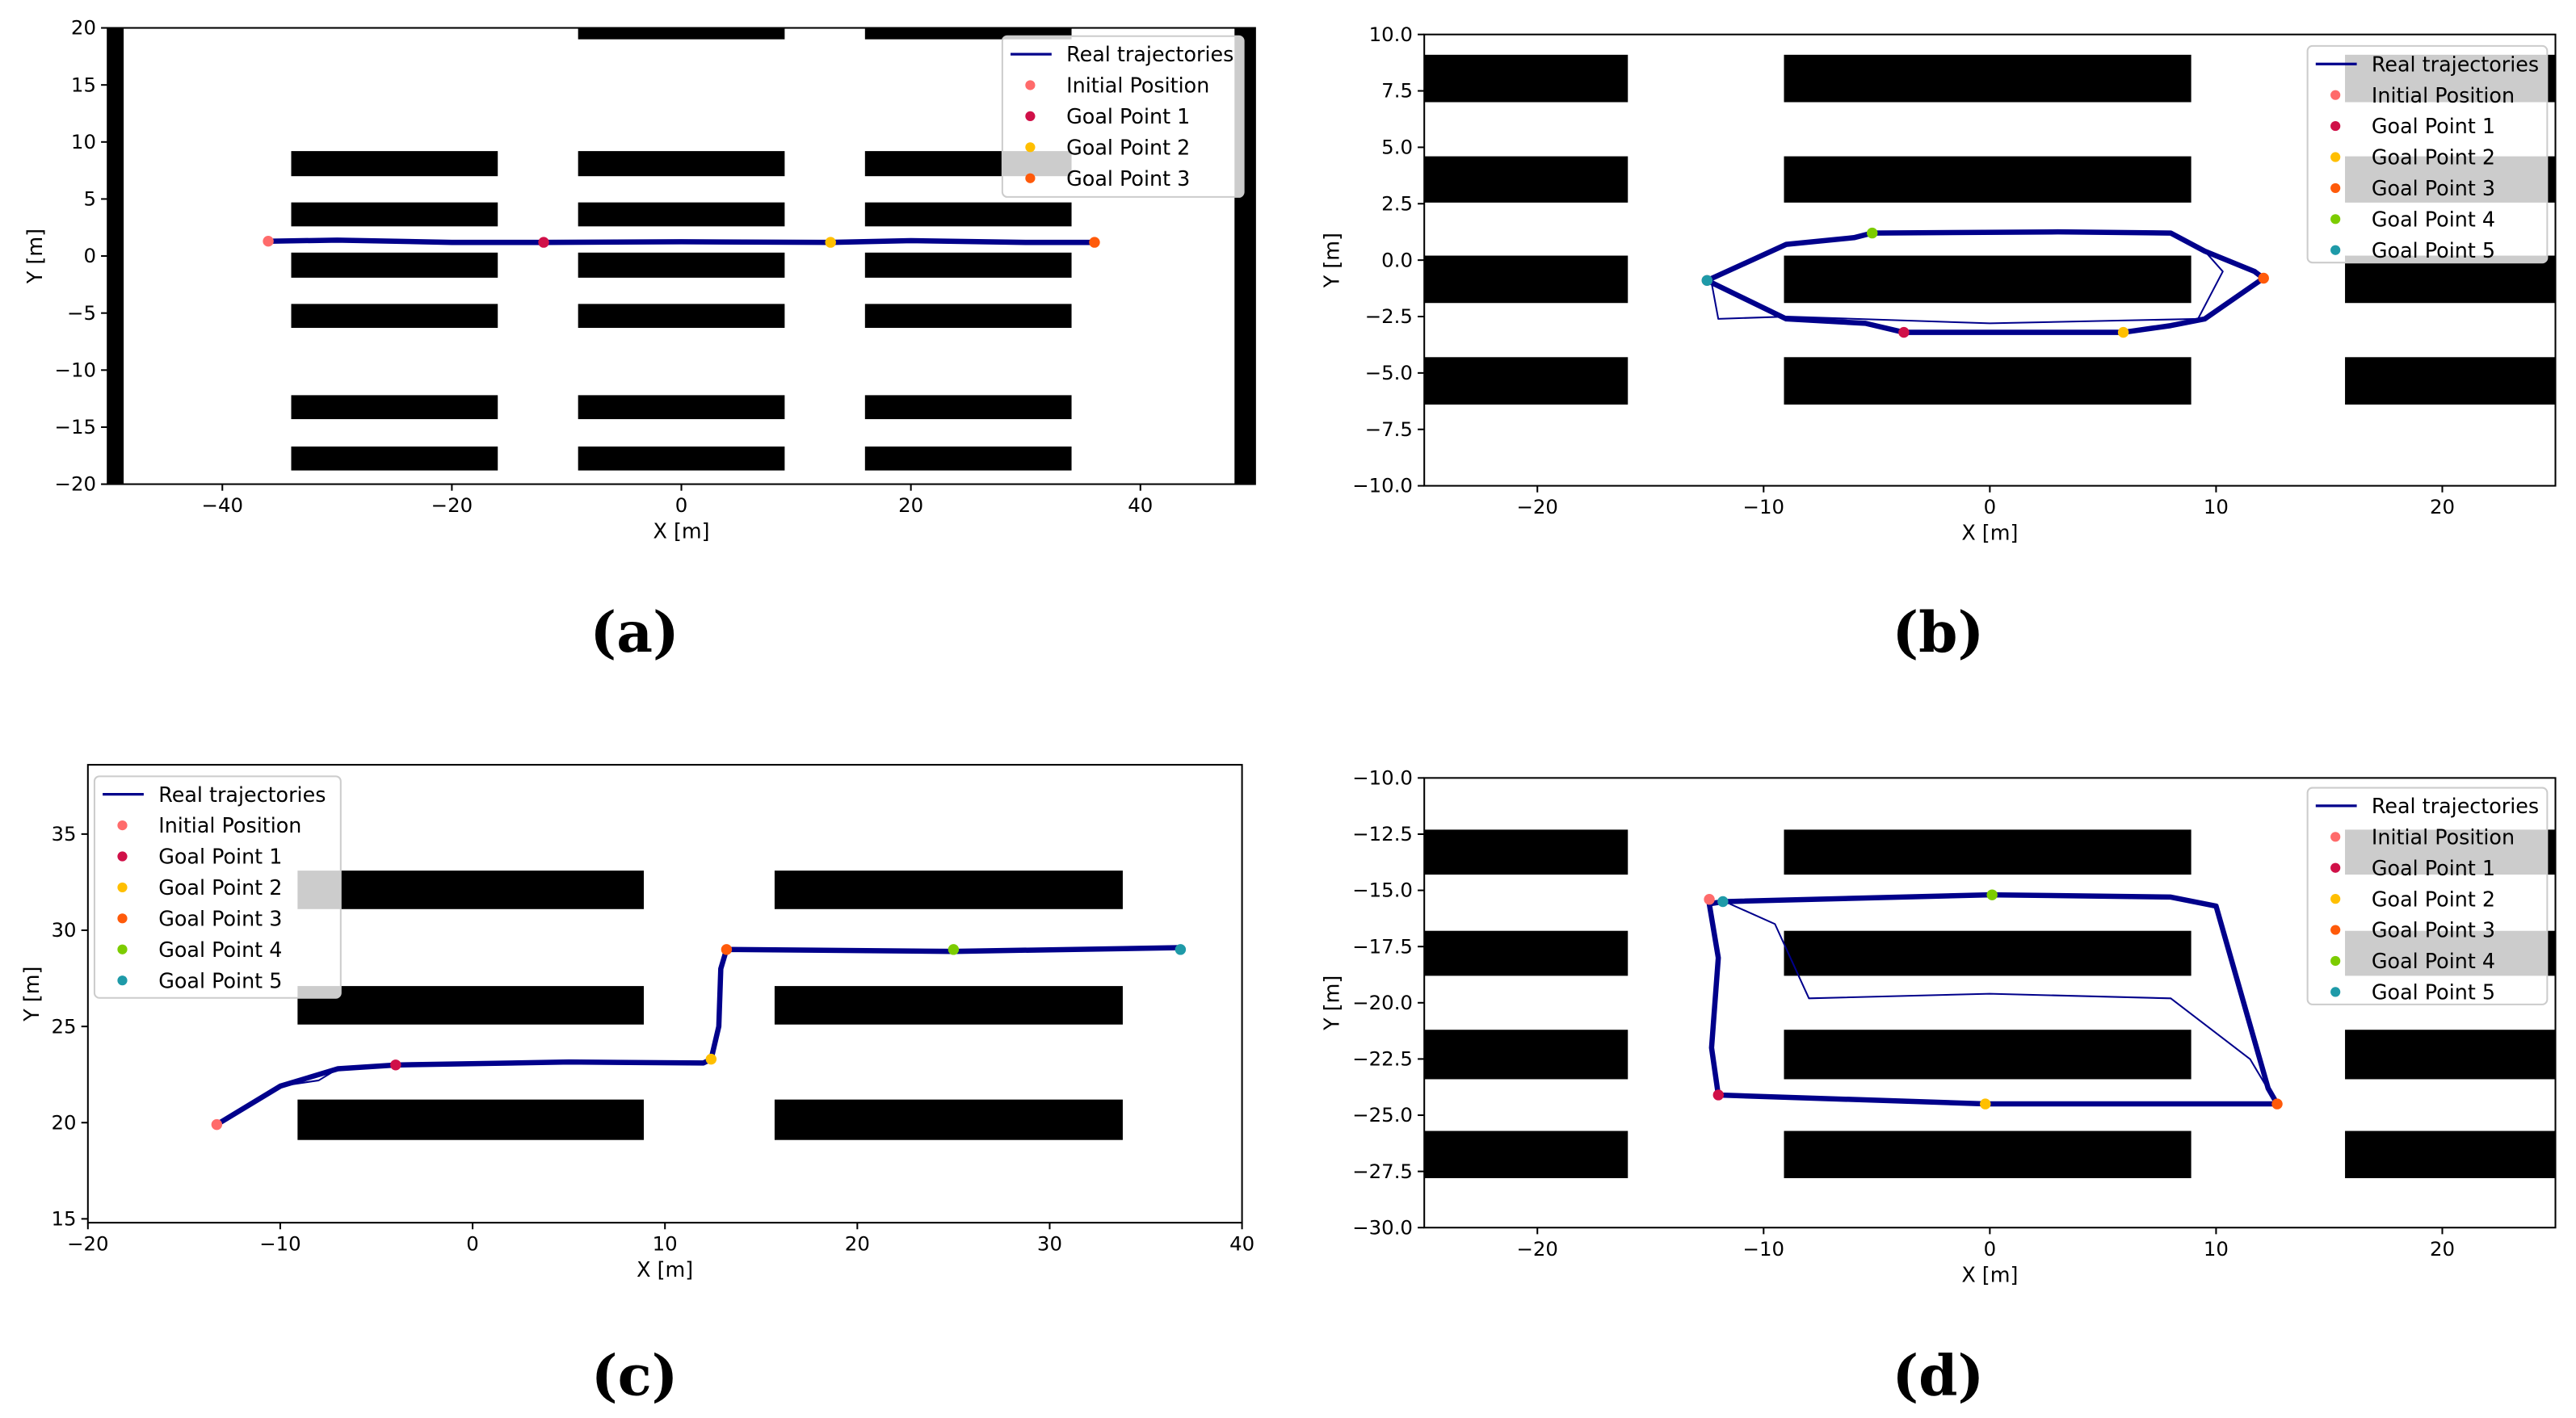 The width and height of the screenshot is (2576, 1418). What do you see at coordinates (2433, 993) in the screenshot?
I see `legend-entry: Goal Point 5` at bounding box center [2433, 993].